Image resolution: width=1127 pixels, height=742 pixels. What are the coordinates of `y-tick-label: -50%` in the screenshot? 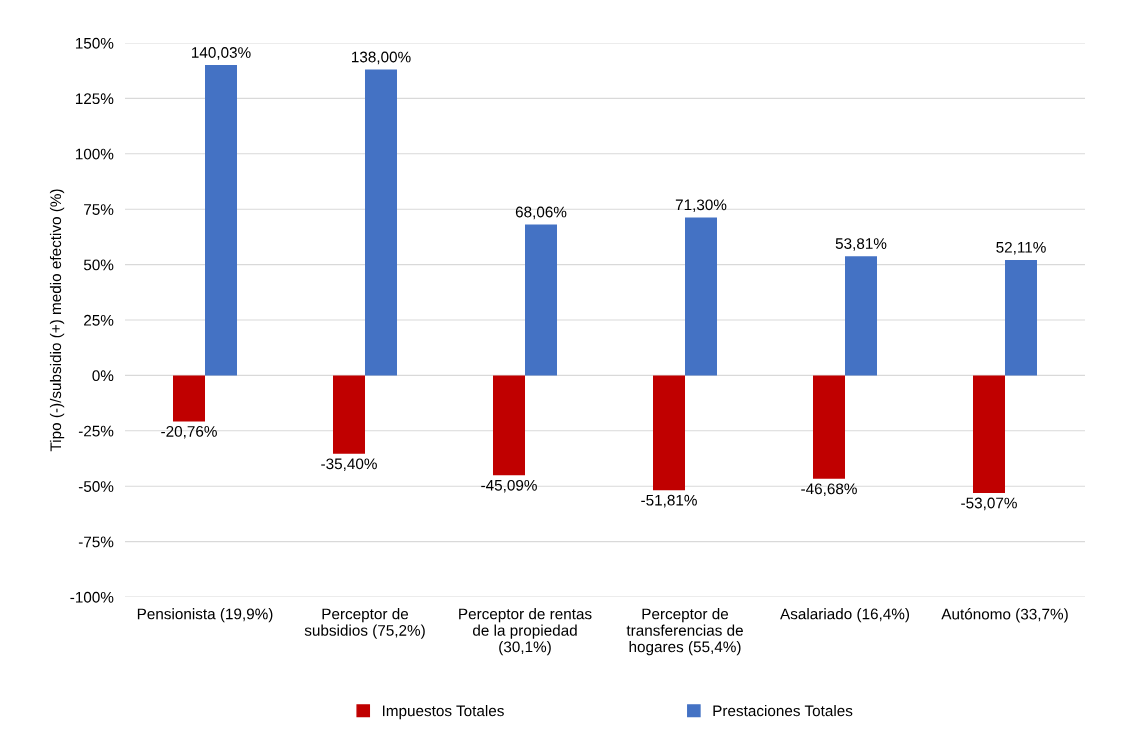 It's located at (96, 486).